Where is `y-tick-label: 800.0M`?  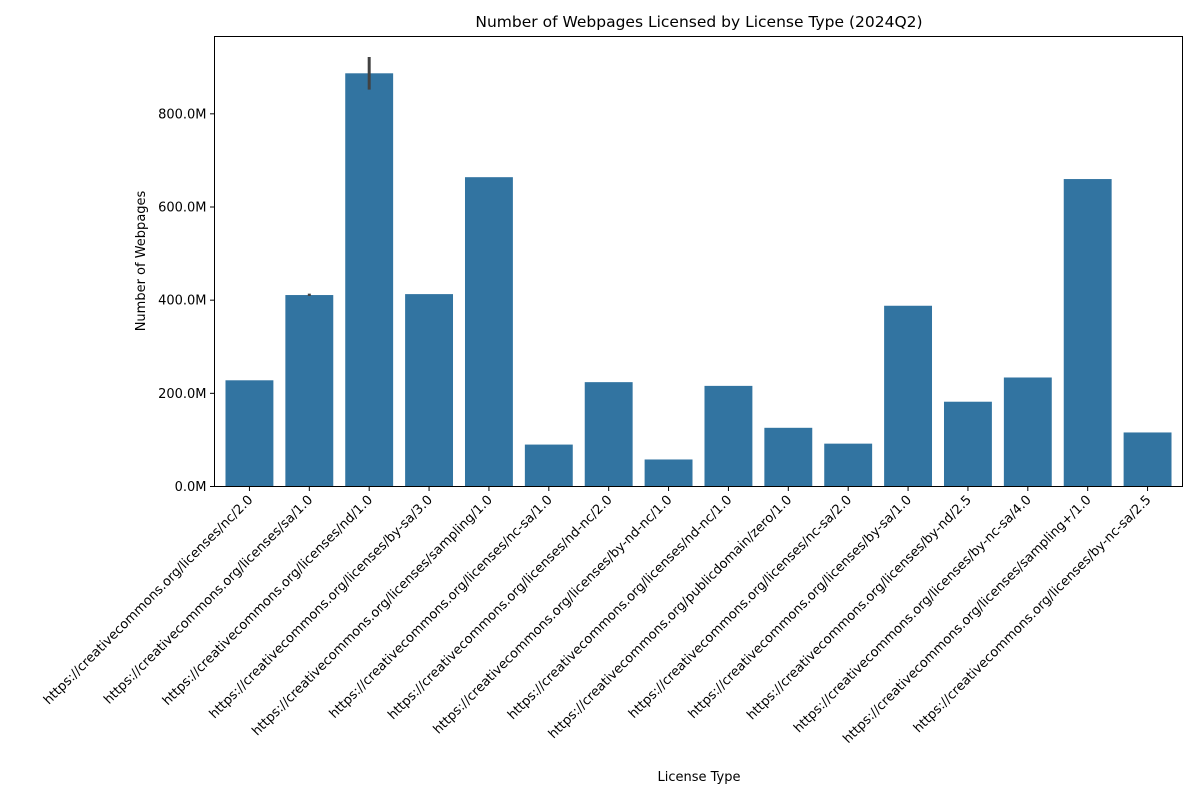 y-tick-label: 800.0M is located at coordinates (182, 114).